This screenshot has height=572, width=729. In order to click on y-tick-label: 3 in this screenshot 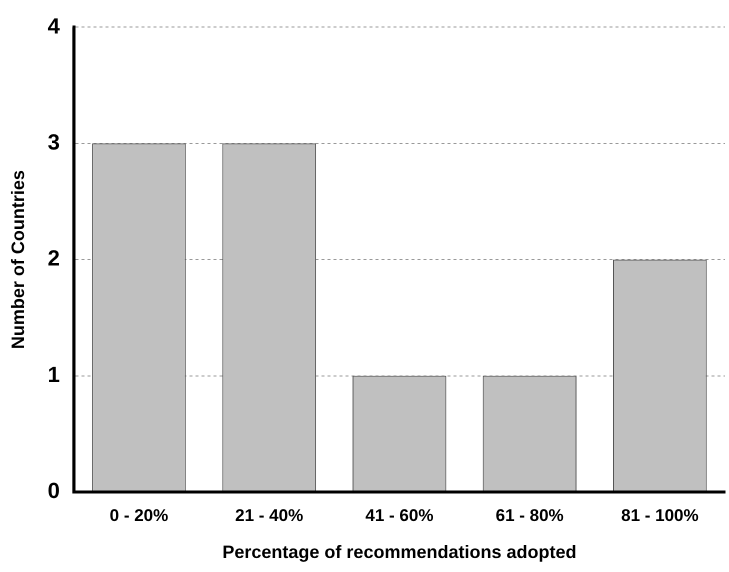, I will do `click(54, 141)`.